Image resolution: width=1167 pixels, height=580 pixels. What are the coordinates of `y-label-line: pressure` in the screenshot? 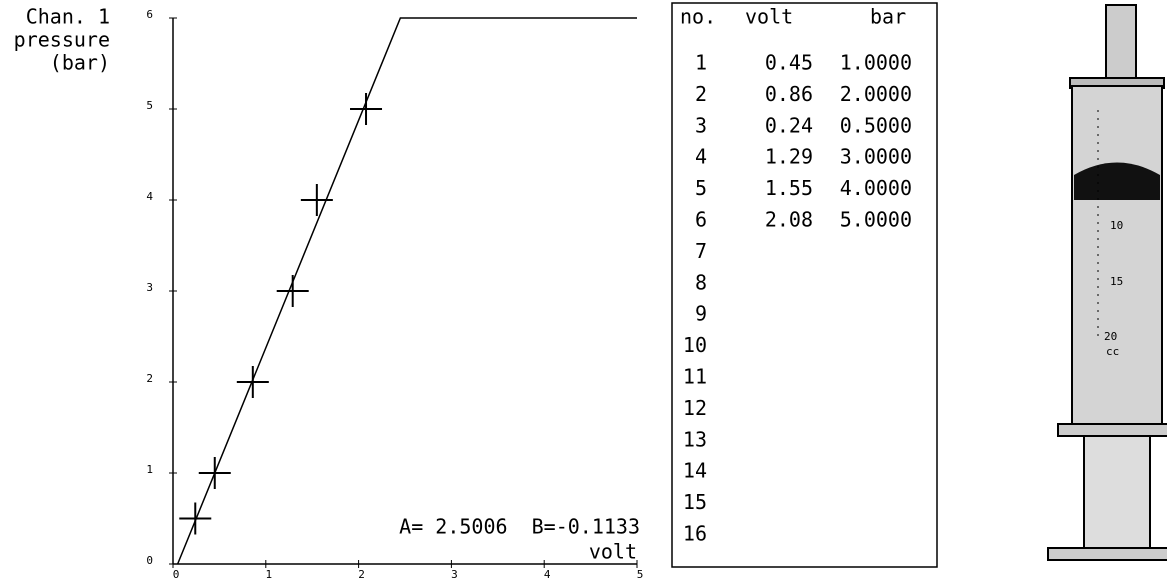 It's located at (62, 40).